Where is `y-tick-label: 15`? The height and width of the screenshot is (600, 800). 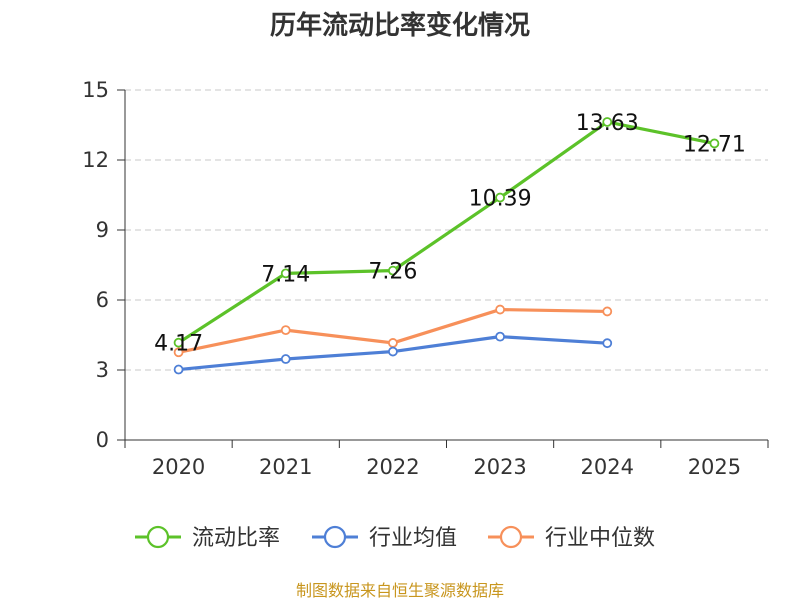 y-tick-label: 15 is located at coordinates (95, 90).